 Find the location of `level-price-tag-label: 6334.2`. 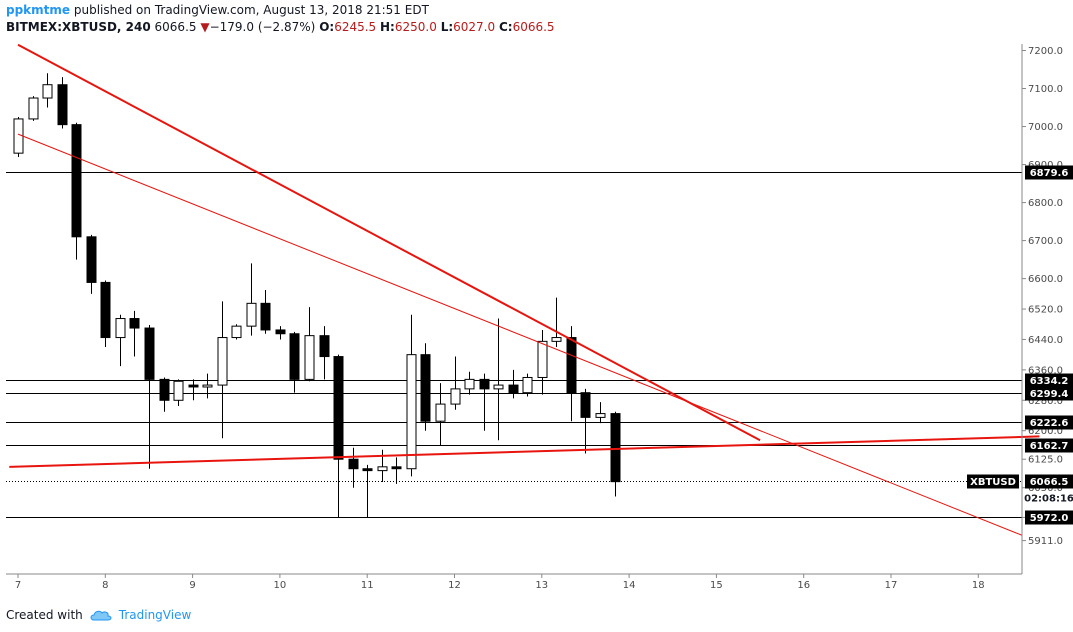

level-price-tag-label: 6334.2 is located at coordinates (1049, 381).